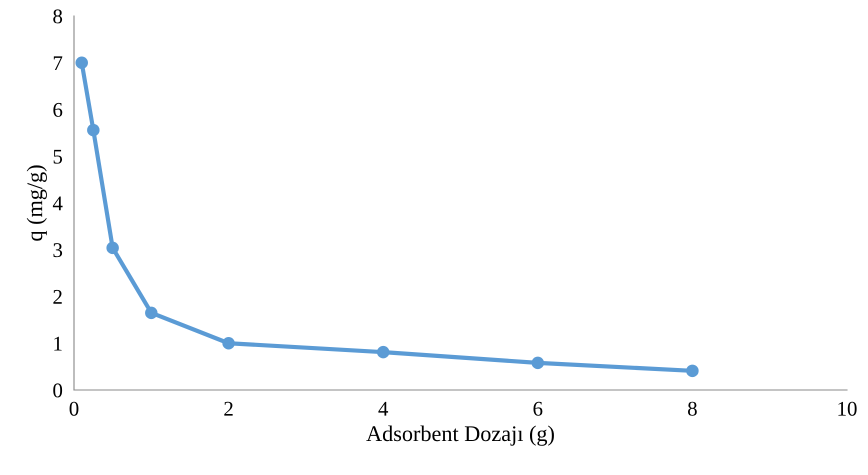  Describe the element at coordinates (537, 409) in the screenshot. I see `x-tick-label: 6` at that location.